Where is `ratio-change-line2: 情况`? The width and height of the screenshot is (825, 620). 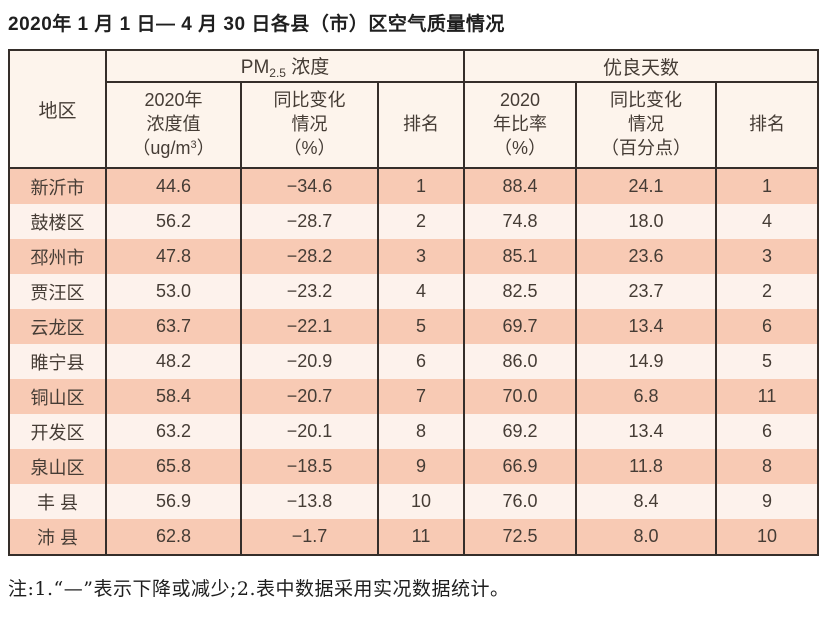 ratio-change-line2: 情况 is located at coordinates (646, 124).